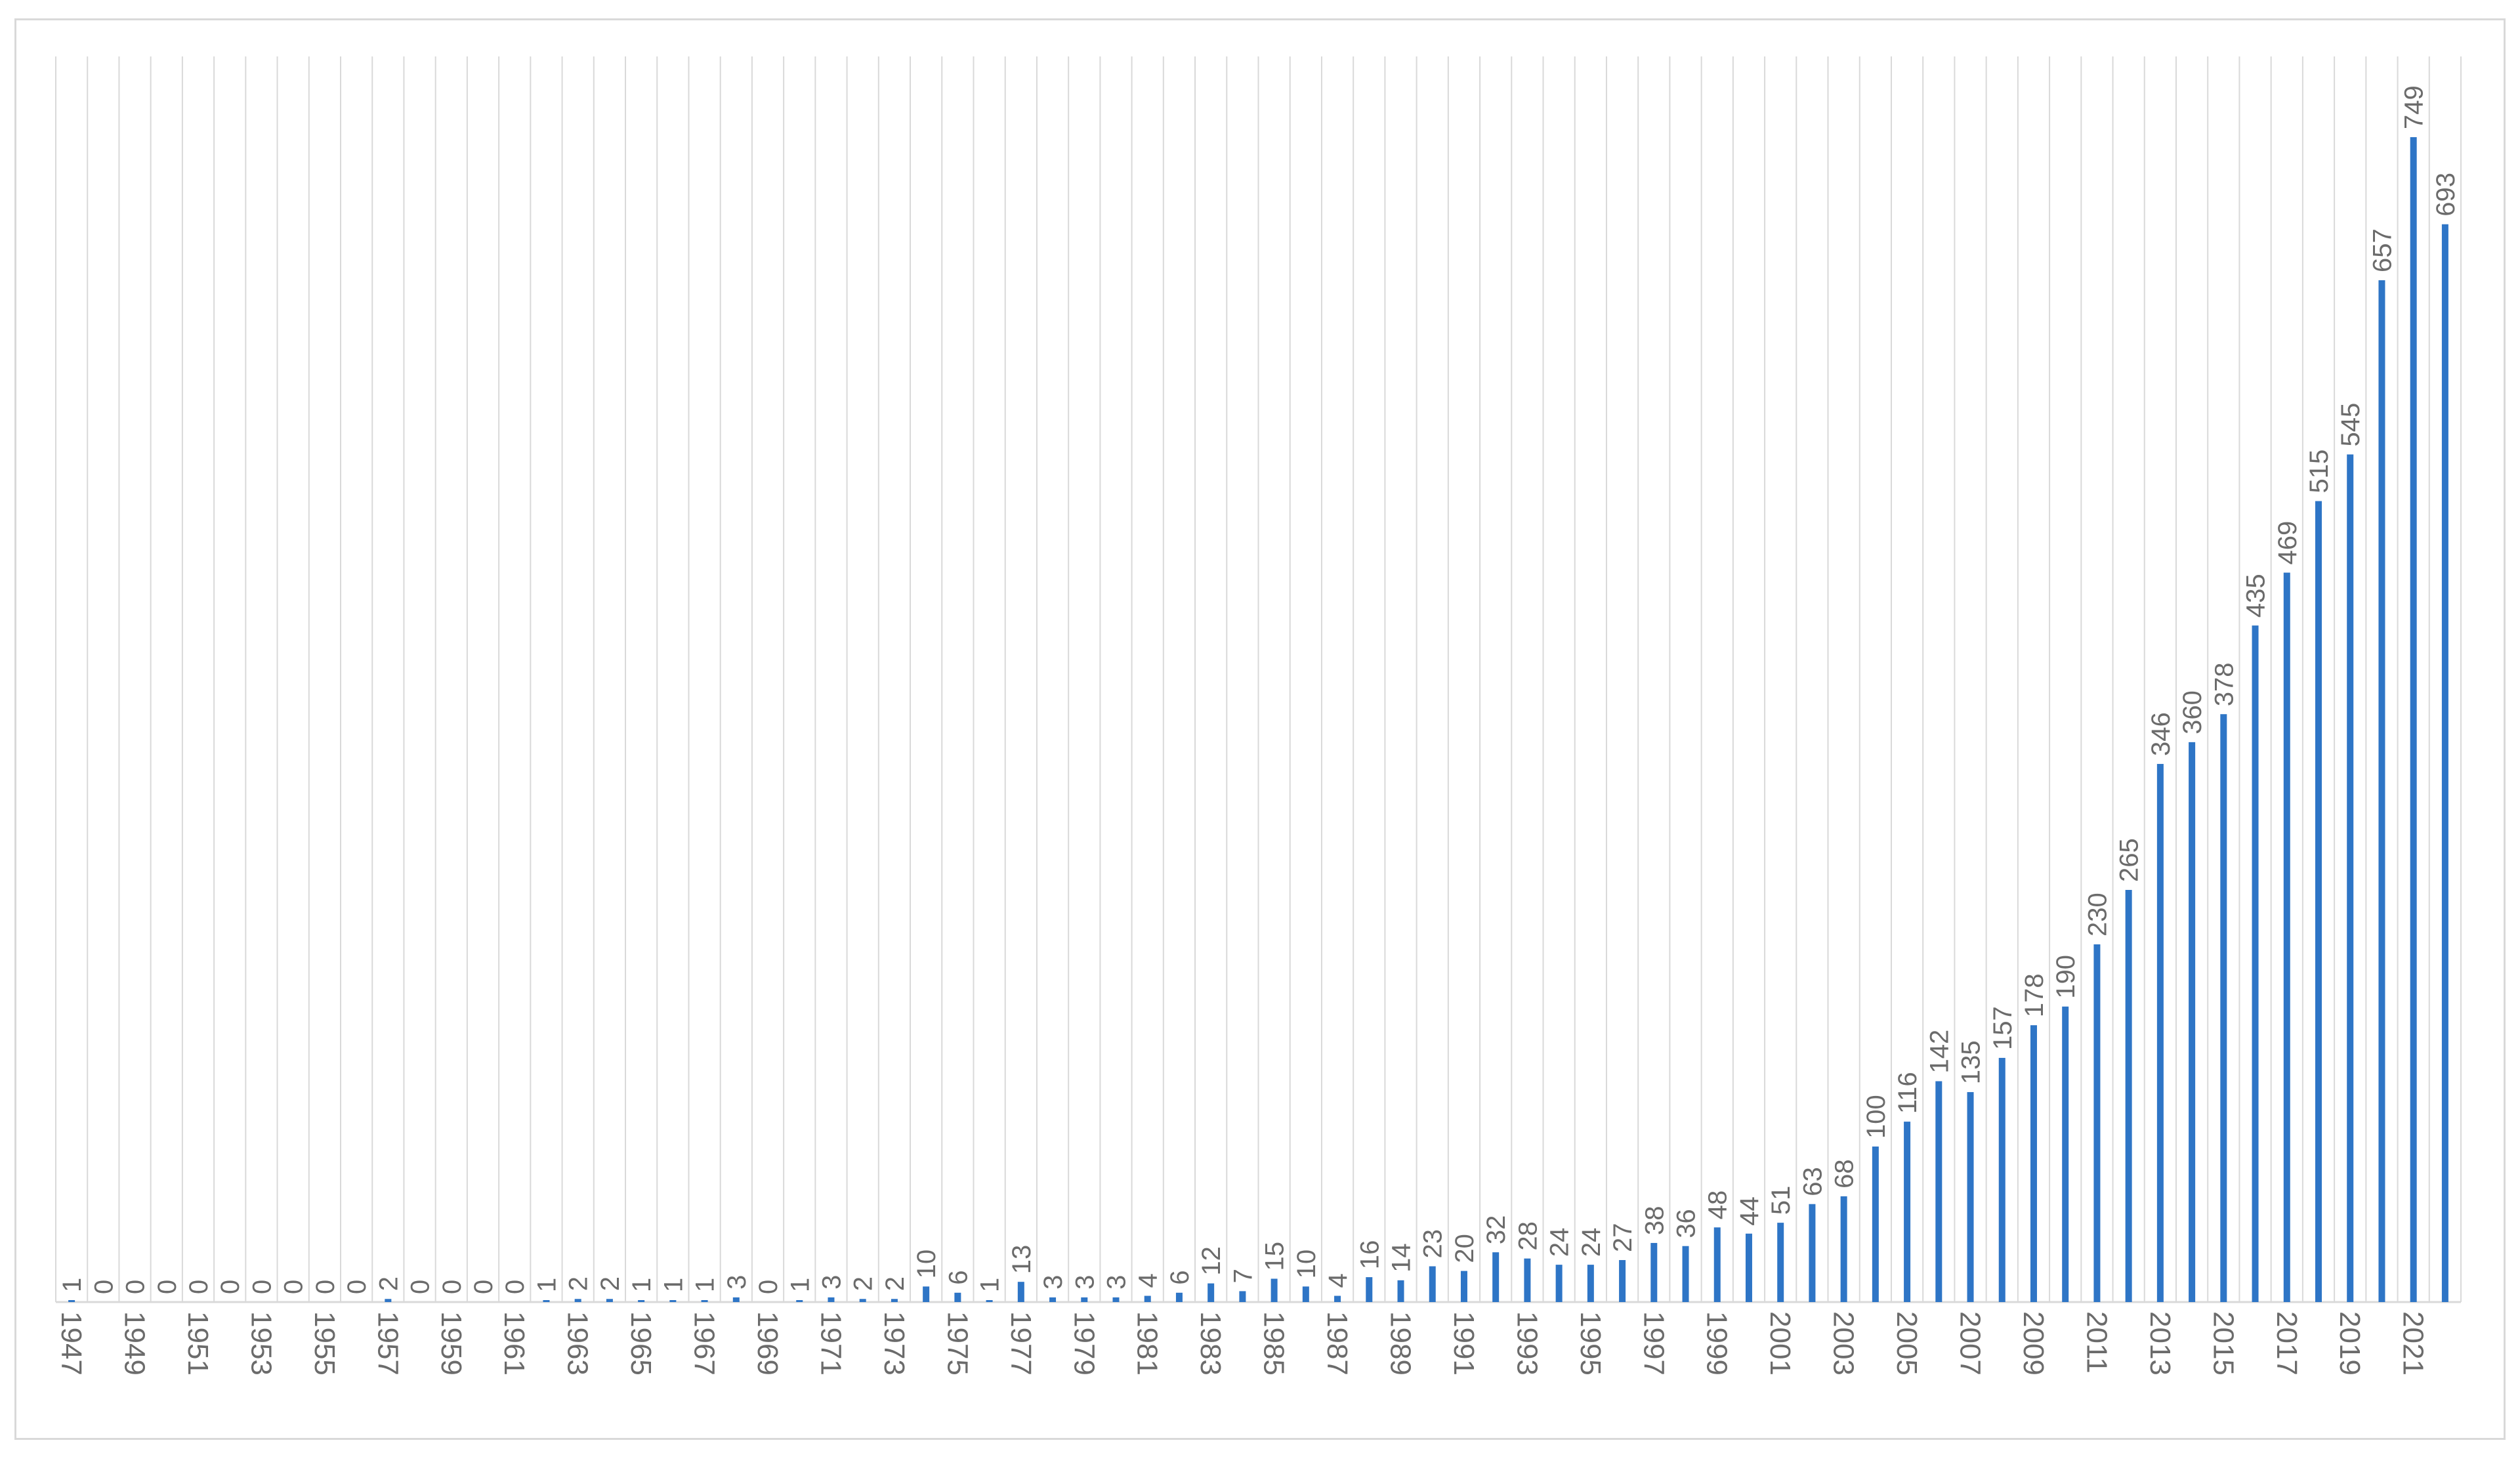 The height and width of the screenshot is (1474, 2520). Describe the element at coordinates (1939, 1052) in the screenshot. I see `data-label: 142` at that location.